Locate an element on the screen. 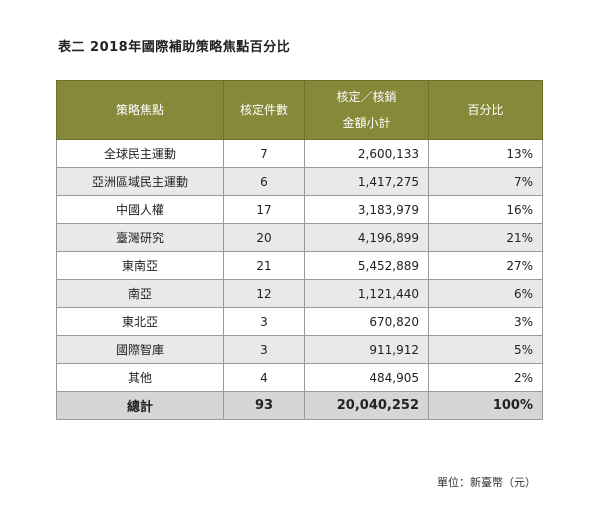  table-row: 南亞 12 1,121,440 6% is located at coordinates (299, 293).